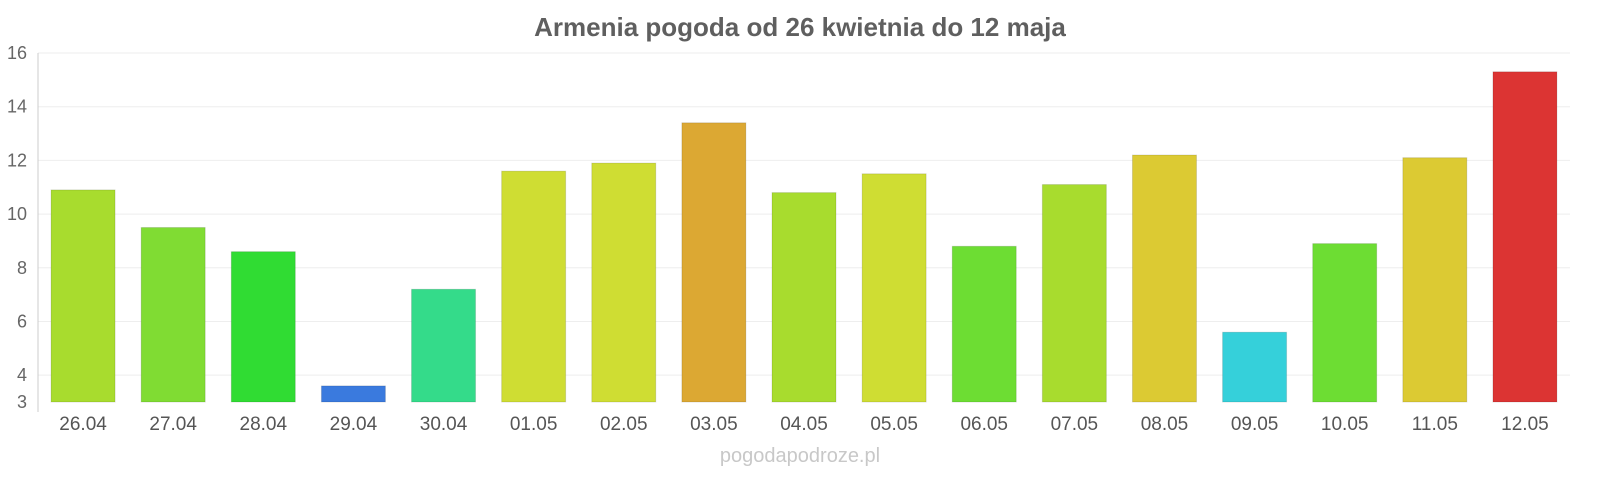 The height and width of the screenshot is (480, 1600). I want to click on watermark: pogodapodroze.pl, so click(800, 456).